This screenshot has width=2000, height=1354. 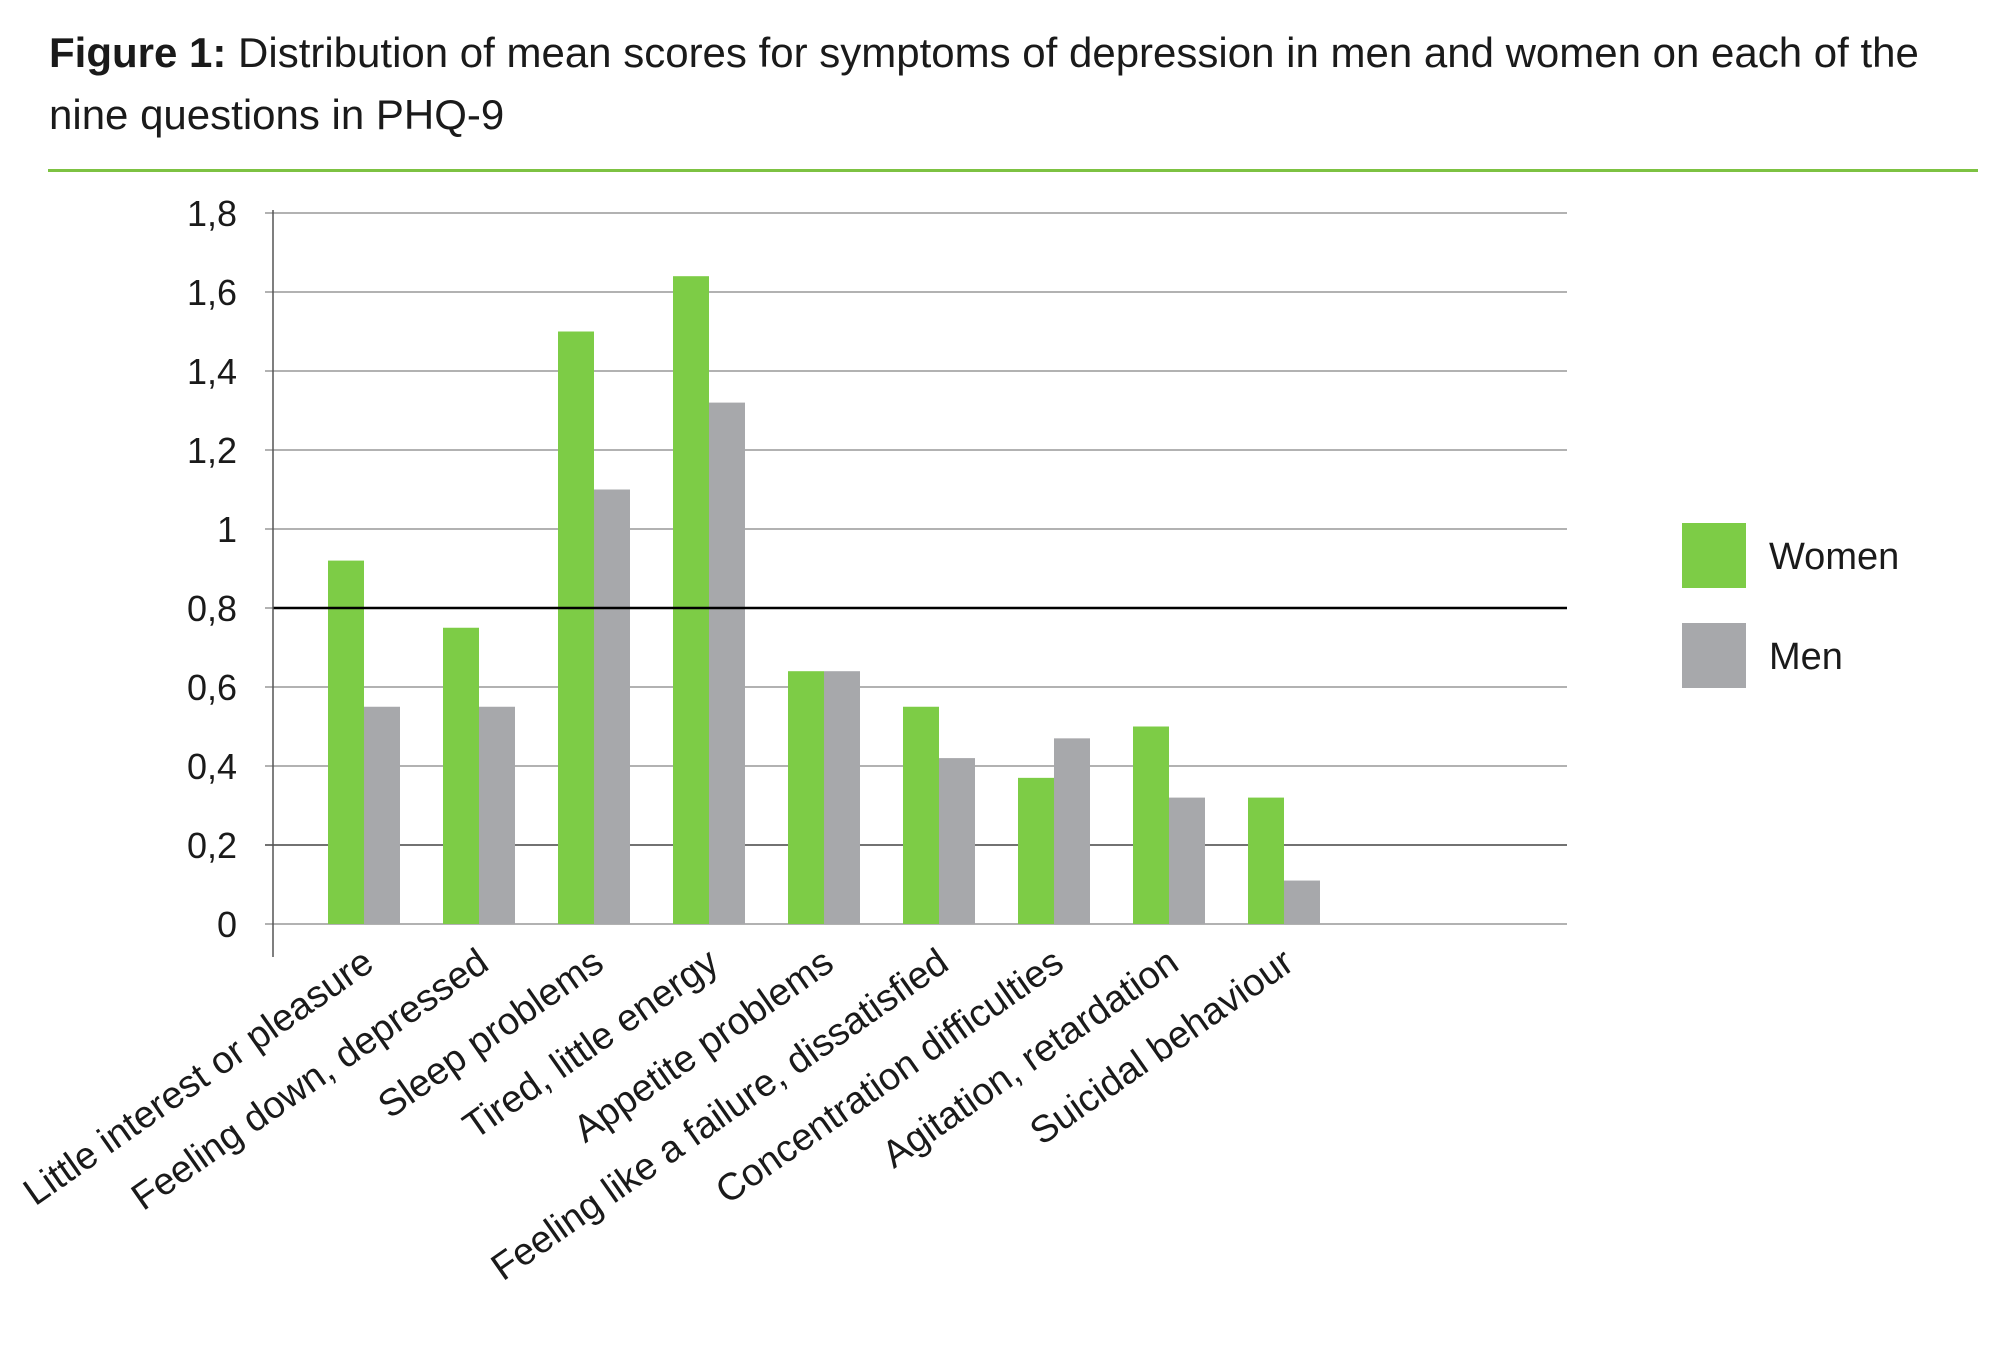 What do you see at coordinates (212, 569) in the screenshot?
I see `y-tick-labels: 0 0,2 0,4 0,6 0,8 1 1,2 1,4 1,6 1,8` at bounding box center [212, 569].